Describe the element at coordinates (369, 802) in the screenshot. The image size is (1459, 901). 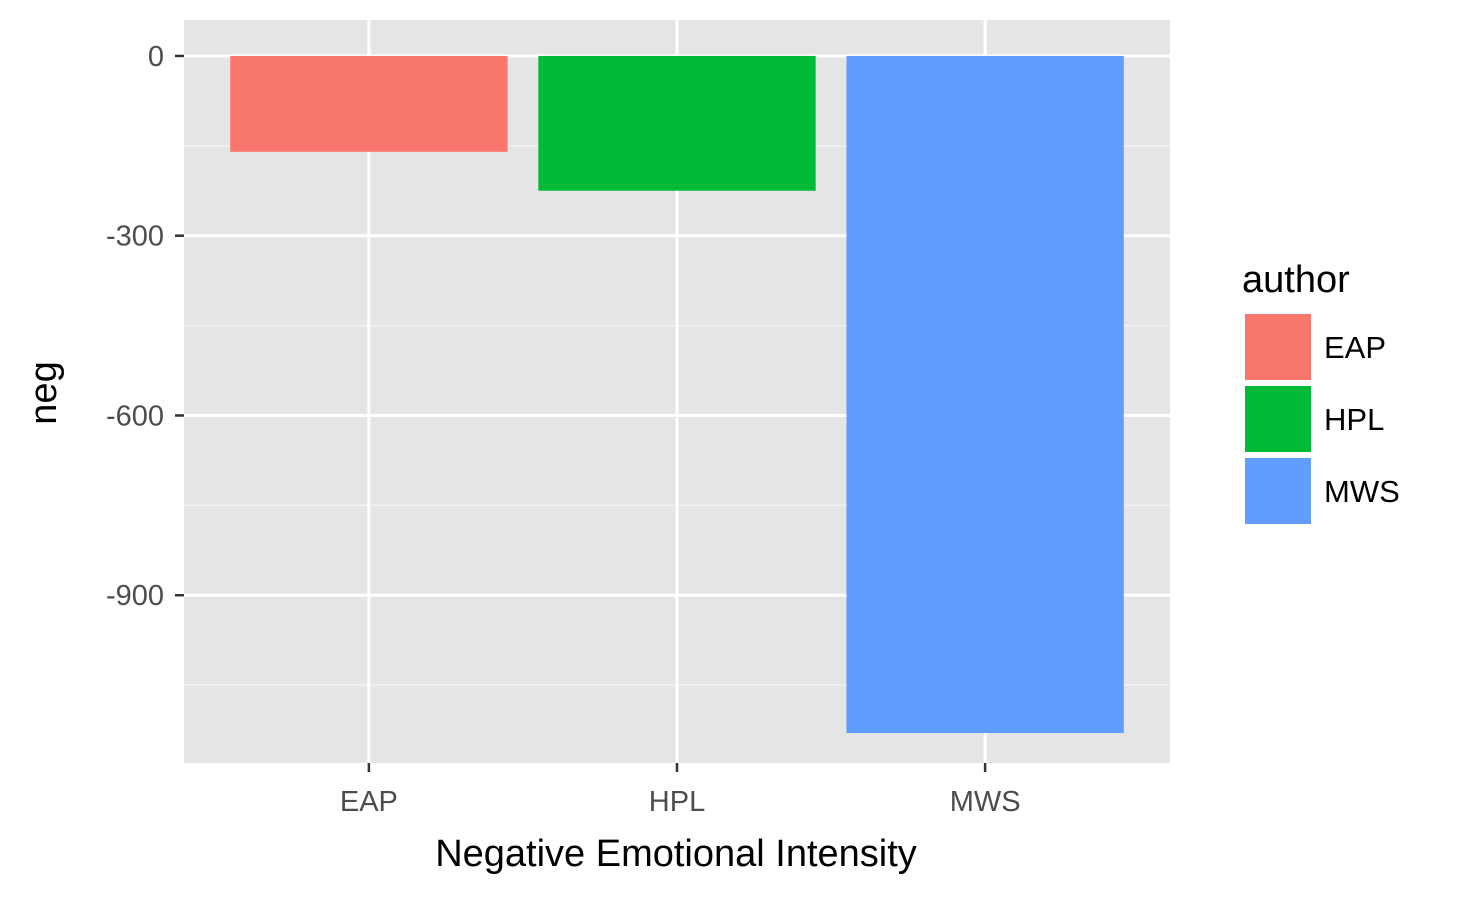
I see `x-tick-label: EAP` at that location.